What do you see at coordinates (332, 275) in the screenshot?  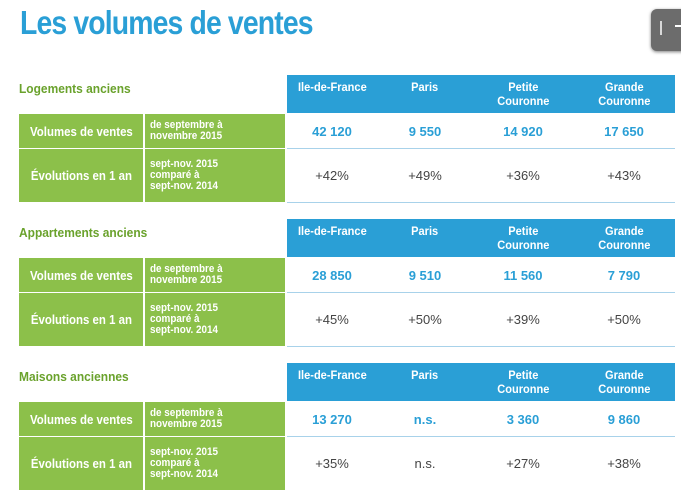 I see `value-cell: 28 850` at bounding box center [332, 275].